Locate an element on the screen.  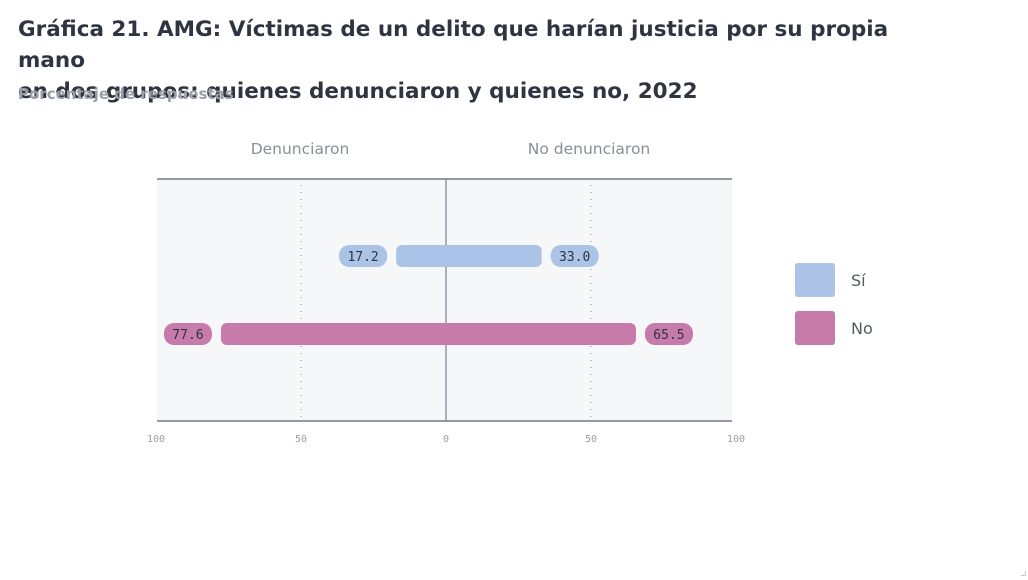
data-label-sí-no-denunciaron: 33.0 is located at coordinates (574, 257).